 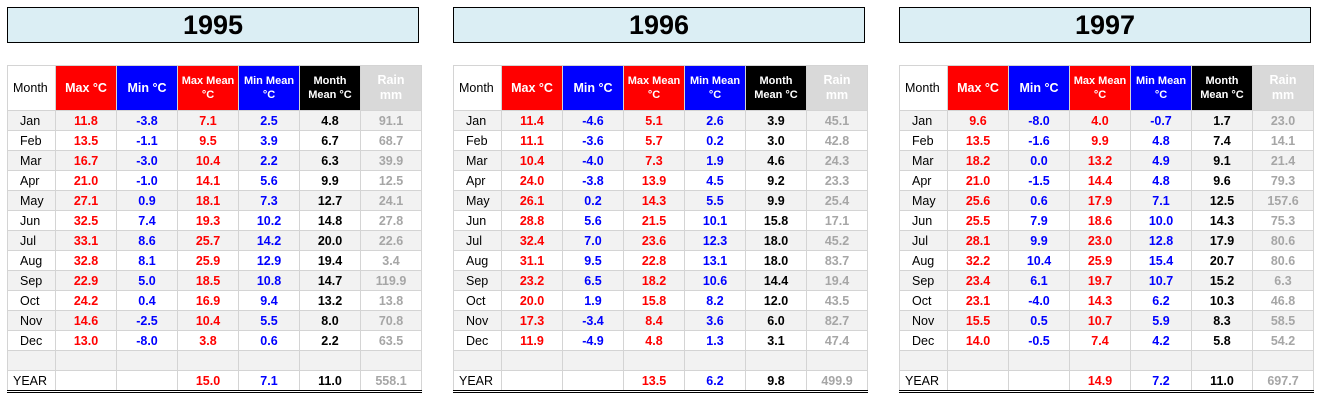 I want to click on min-cell: 0.5, so click(x=1039, y=320).